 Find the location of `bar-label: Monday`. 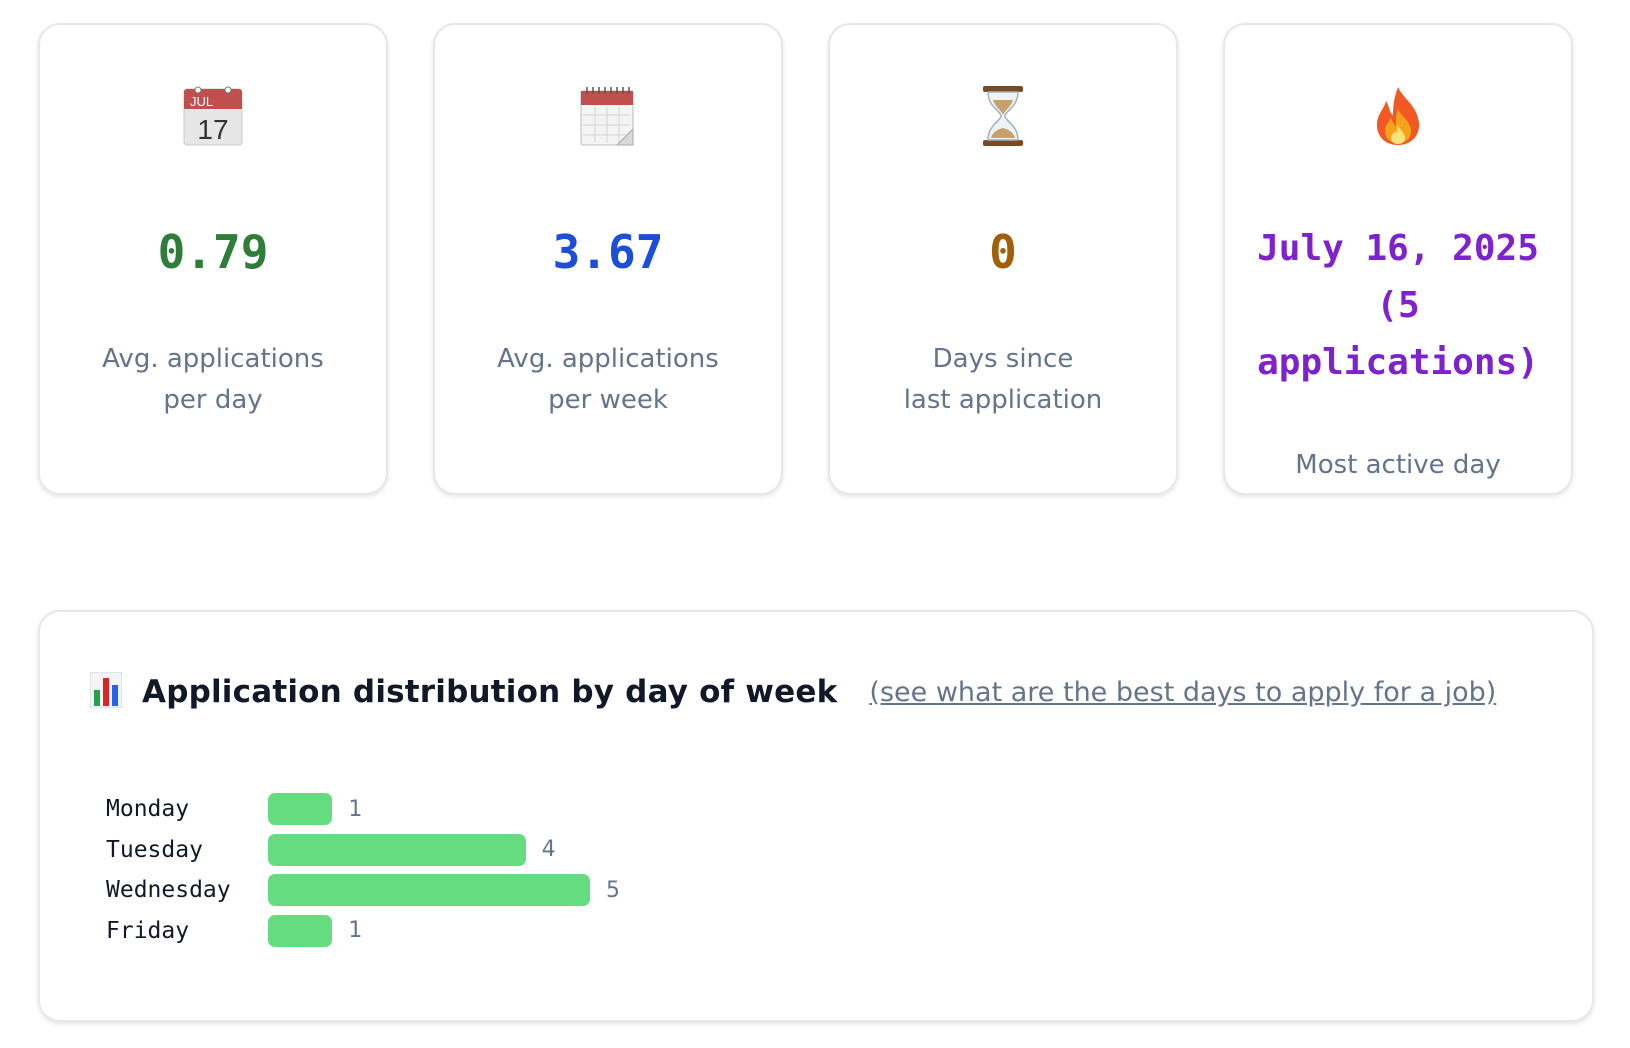

bar-label: Monday is located at coordinates (148, 809).